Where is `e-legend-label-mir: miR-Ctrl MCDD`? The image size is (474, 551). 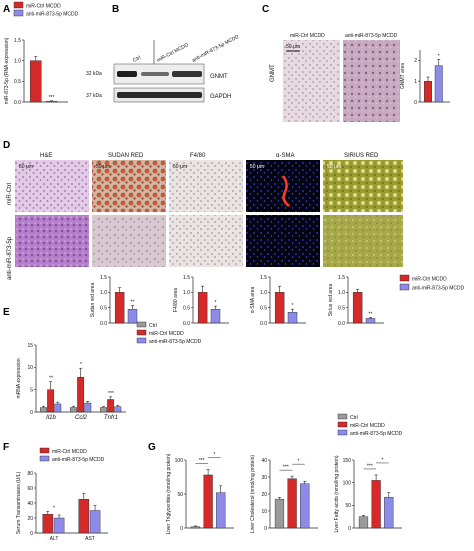
e-legend-label-mir: miR-Ctrl MCDD is located at coordinates (166, 334).